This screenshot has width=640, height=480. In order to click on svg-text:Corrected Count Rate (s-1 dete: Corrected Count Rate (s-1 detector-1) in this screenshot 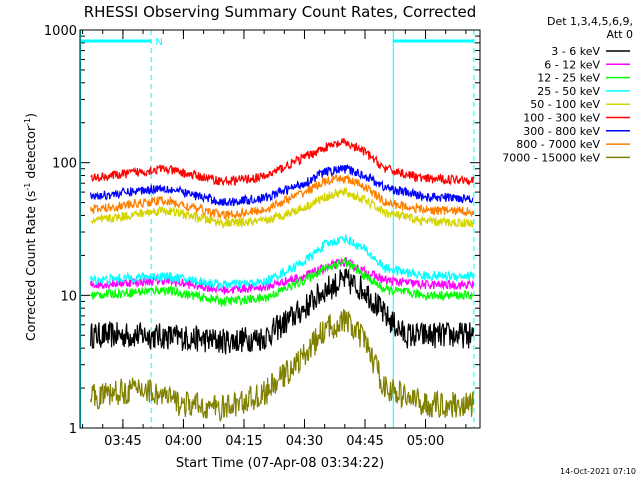, I will do `click(30, 227)`.